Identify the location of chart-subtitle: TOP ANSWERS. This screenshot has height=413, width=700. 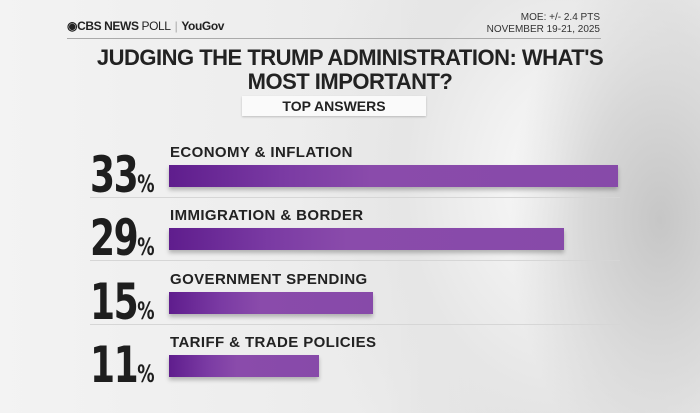
(334, 106).